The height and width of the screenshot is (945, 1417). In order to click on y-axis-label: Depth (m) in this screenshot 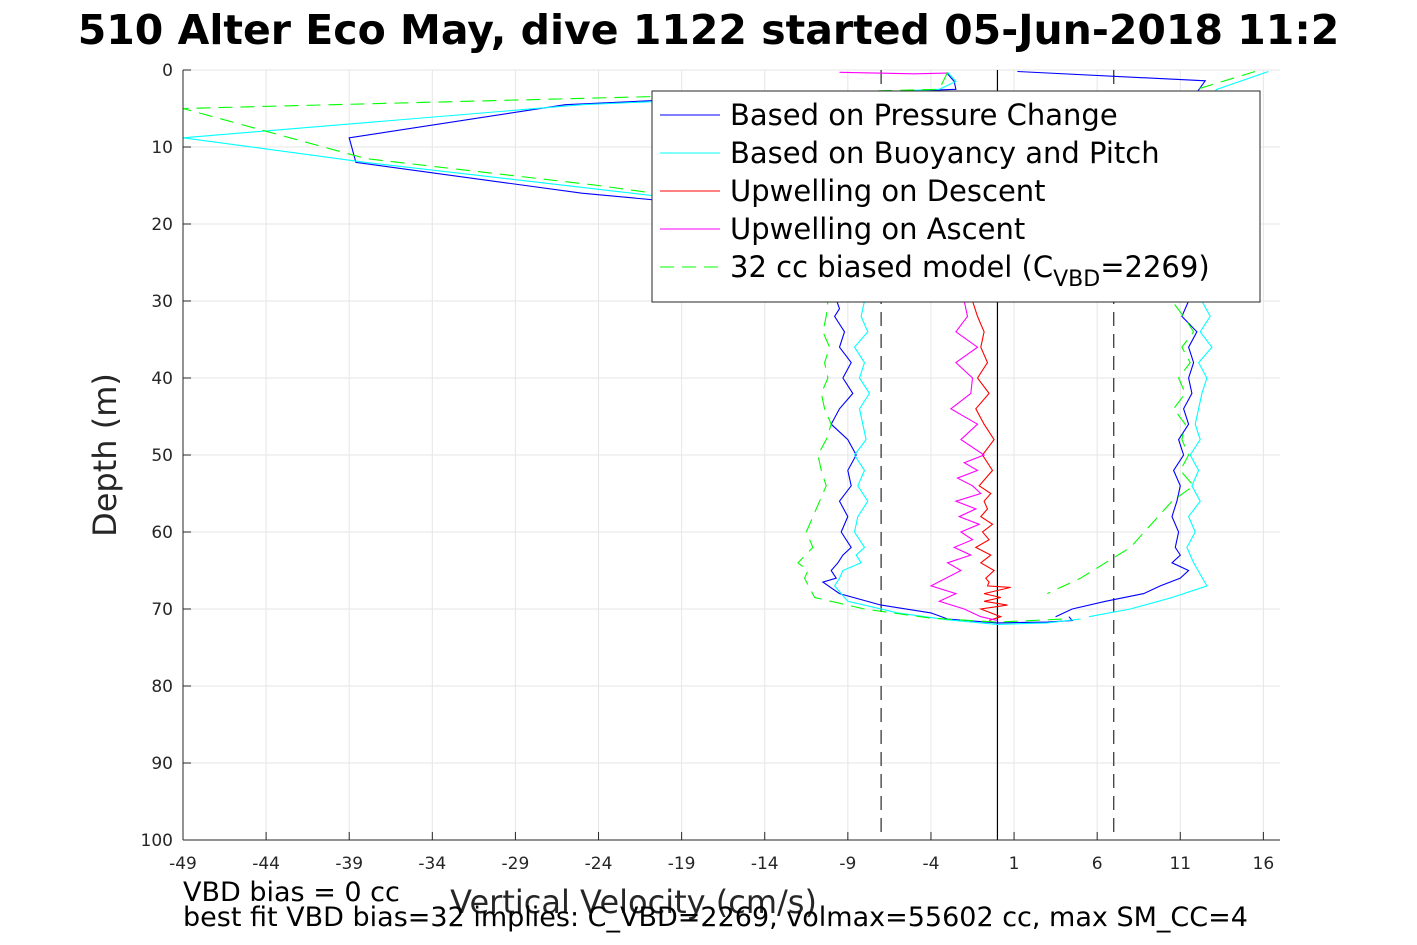, I will do `click(105, 455)`.